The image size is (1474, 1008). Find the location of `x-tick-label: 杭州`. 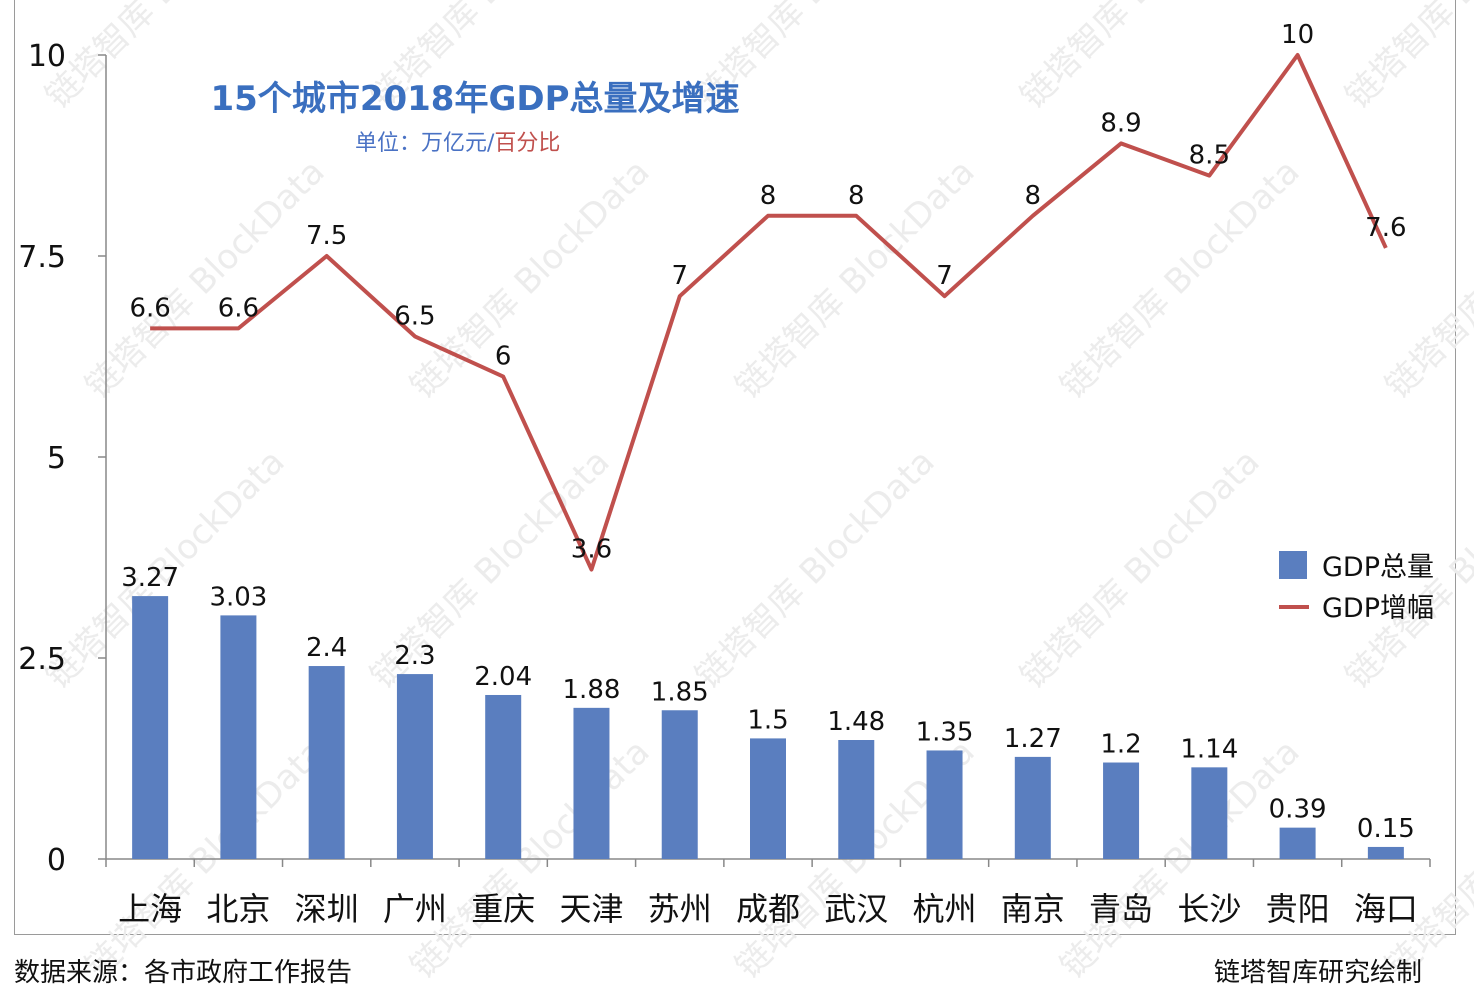

x-tick-label: 杭州 is located at coordinates (945, 909).